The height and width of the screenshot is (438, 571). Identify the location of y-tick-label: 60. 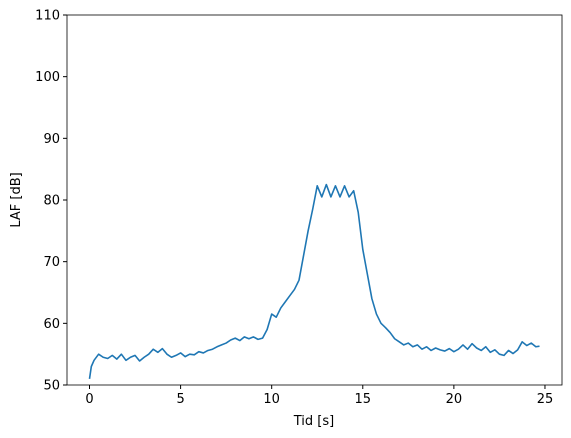
(51, 324).